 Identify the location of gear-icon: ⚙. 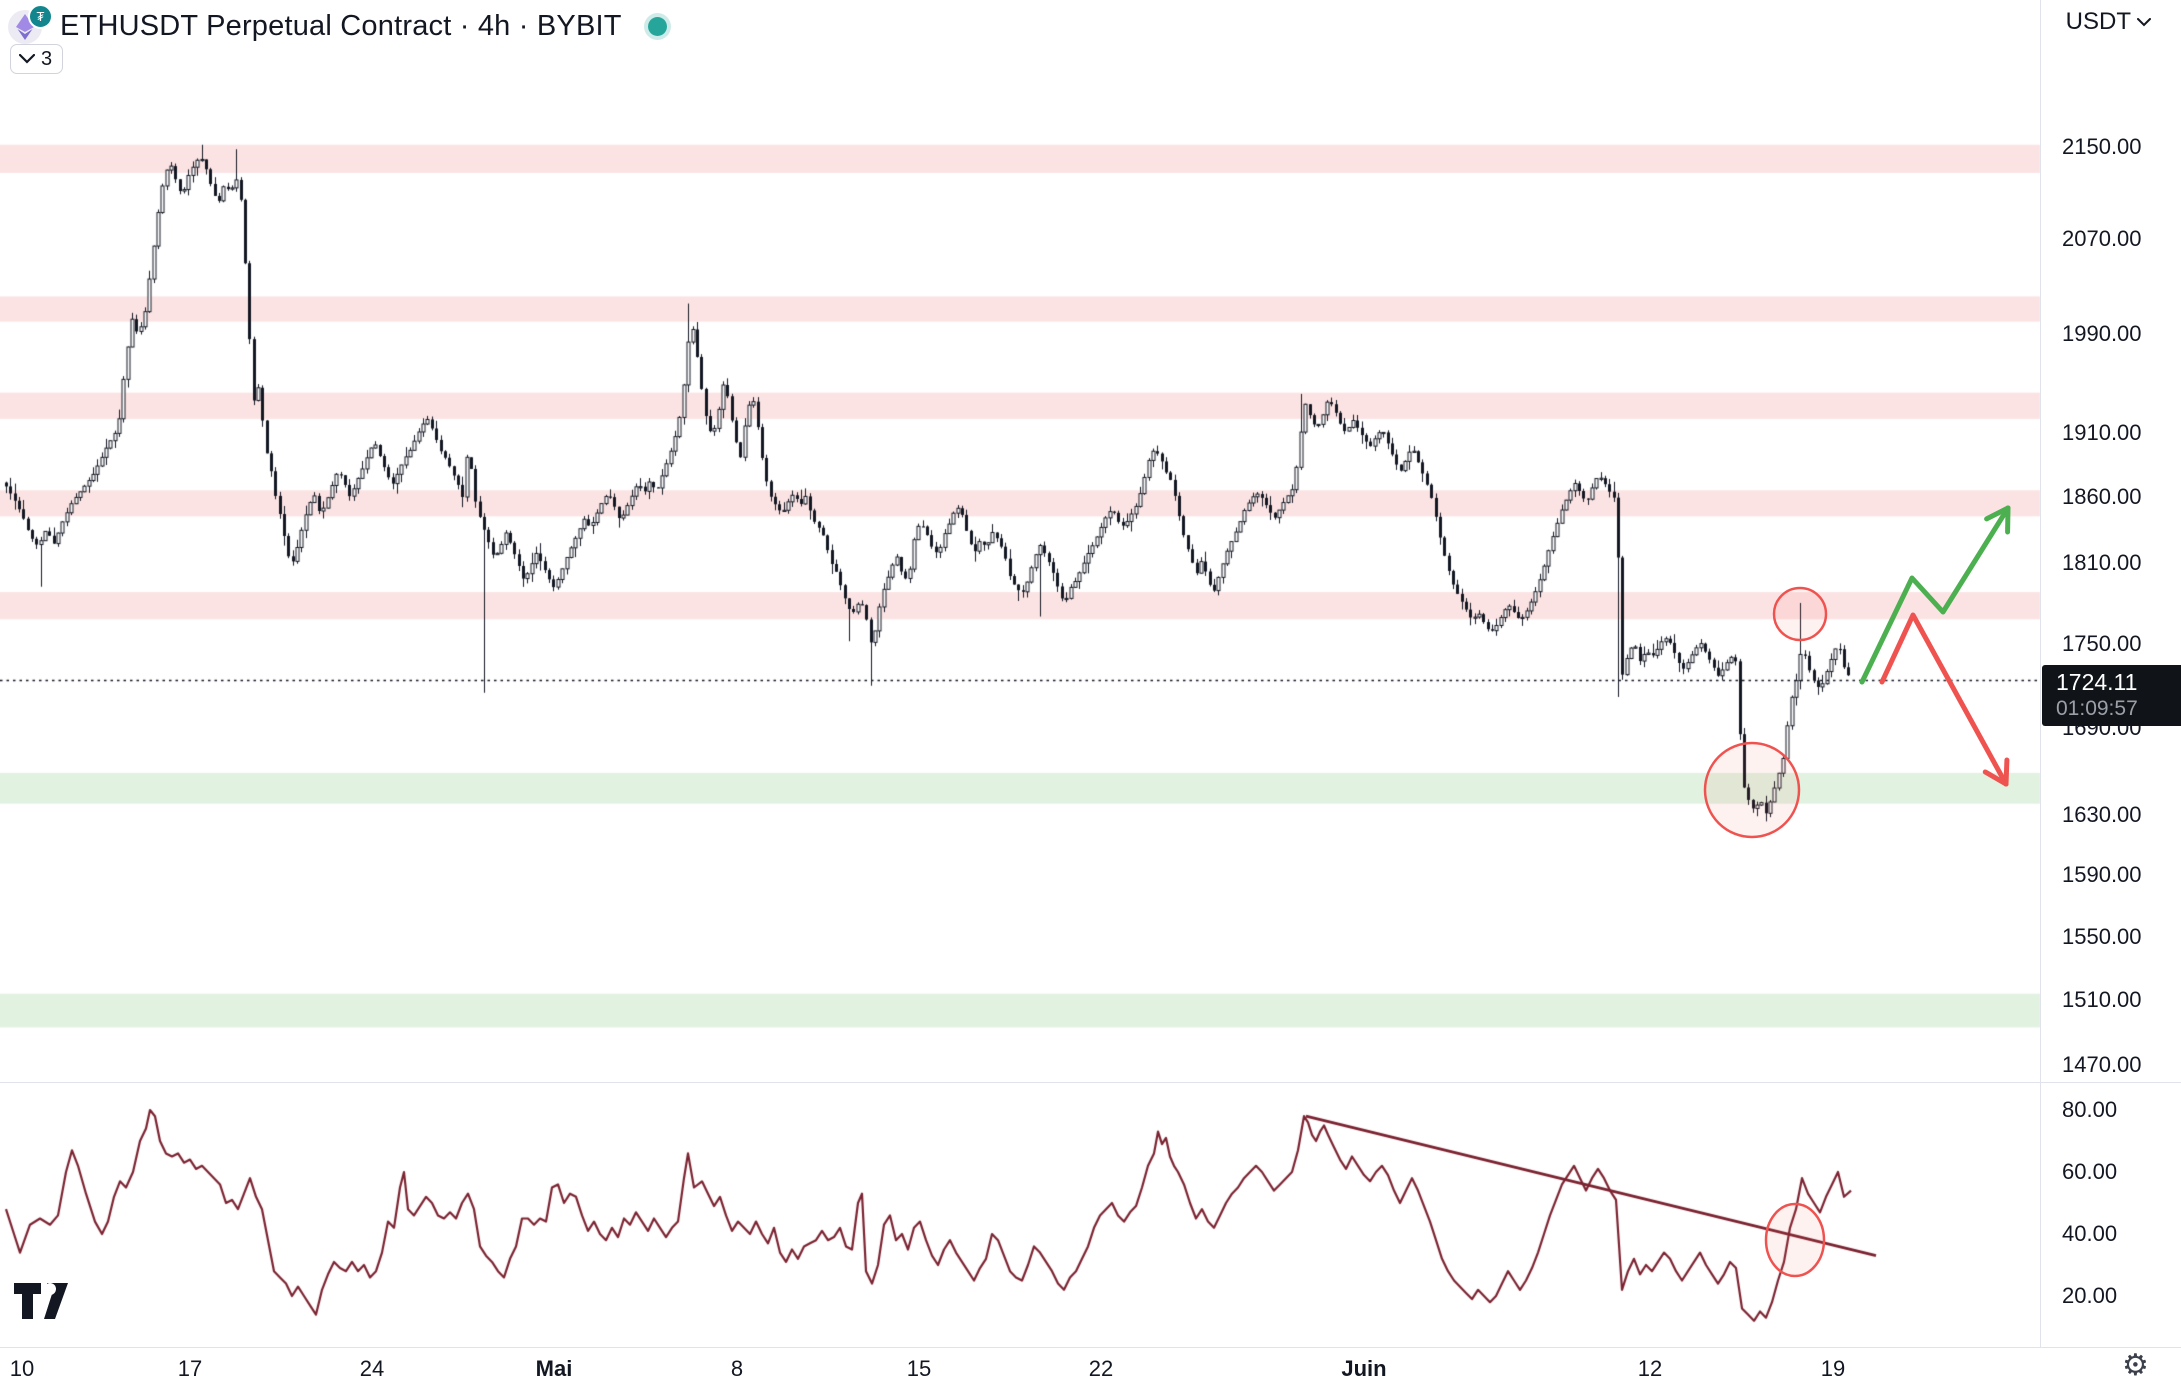
(2135, 1365).